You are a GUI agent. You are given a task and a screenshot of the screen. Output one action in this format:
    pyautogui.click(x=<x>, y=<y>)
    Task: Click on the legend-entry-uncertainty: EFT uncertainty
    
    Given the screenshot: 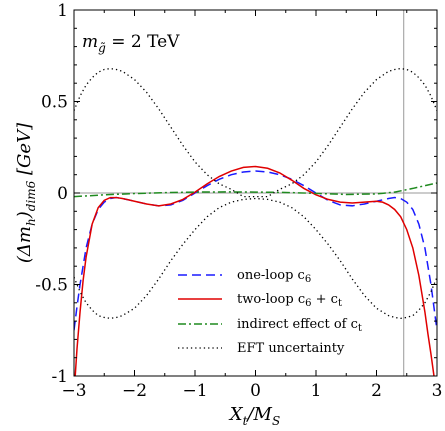 What is the action you would take?
    pyautogui.click(x=261, y=348)
    